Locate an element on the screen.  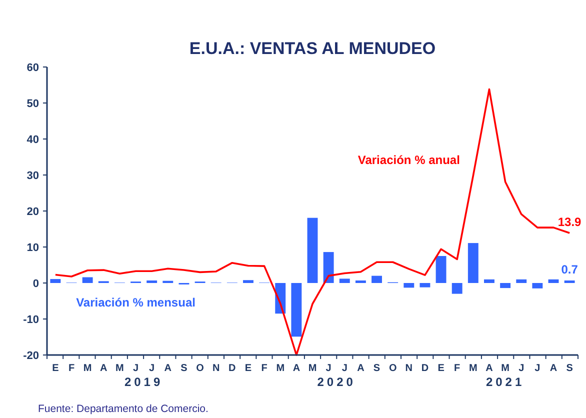
text: 2019 is located at coordinates (144, 382).